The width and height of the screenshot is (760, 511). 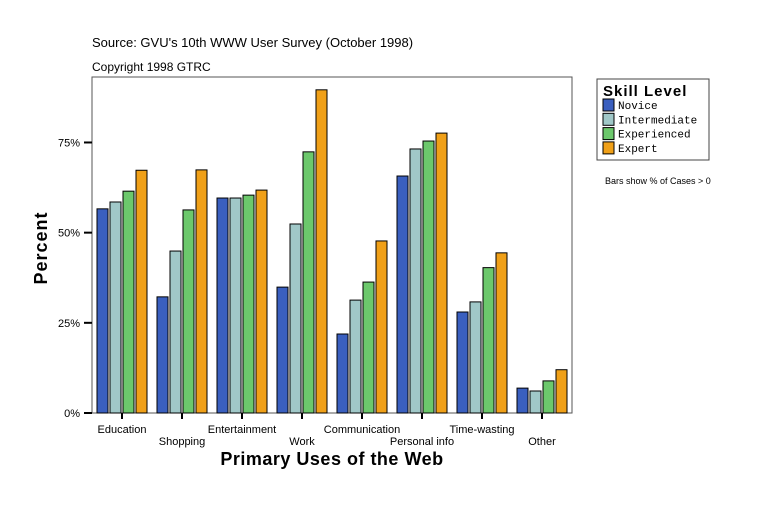 What do you see at coordinates (657, 121) in the screenshot?
I see `legend-label-intermediate: Intermediate` at bounding box center [657, 121].